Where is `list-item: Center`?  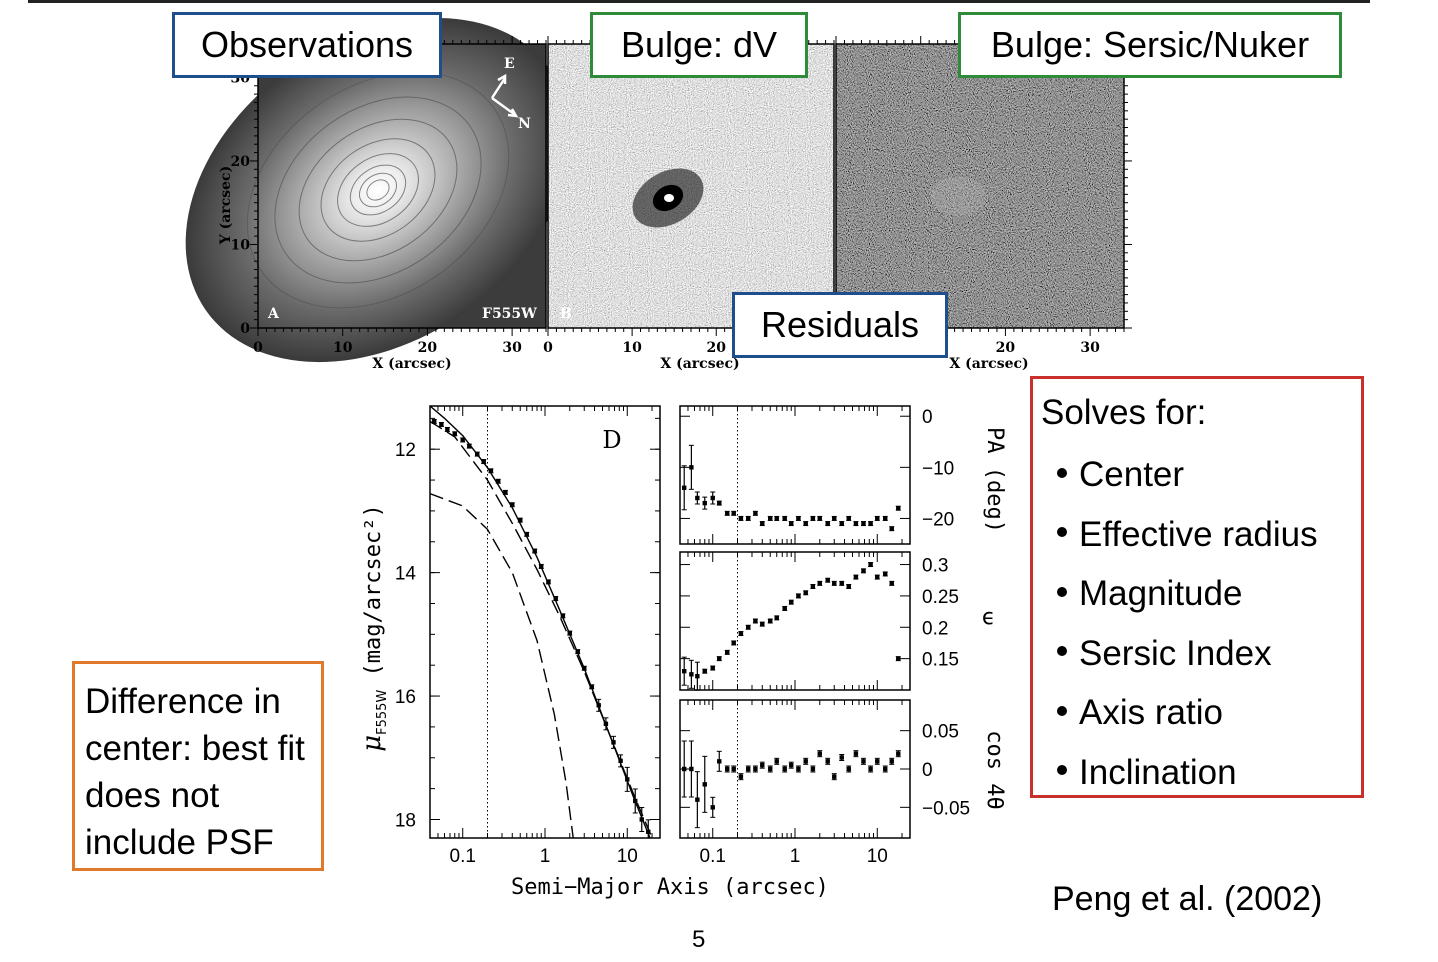
list-item: Center is located at coordinates (1209, 475).